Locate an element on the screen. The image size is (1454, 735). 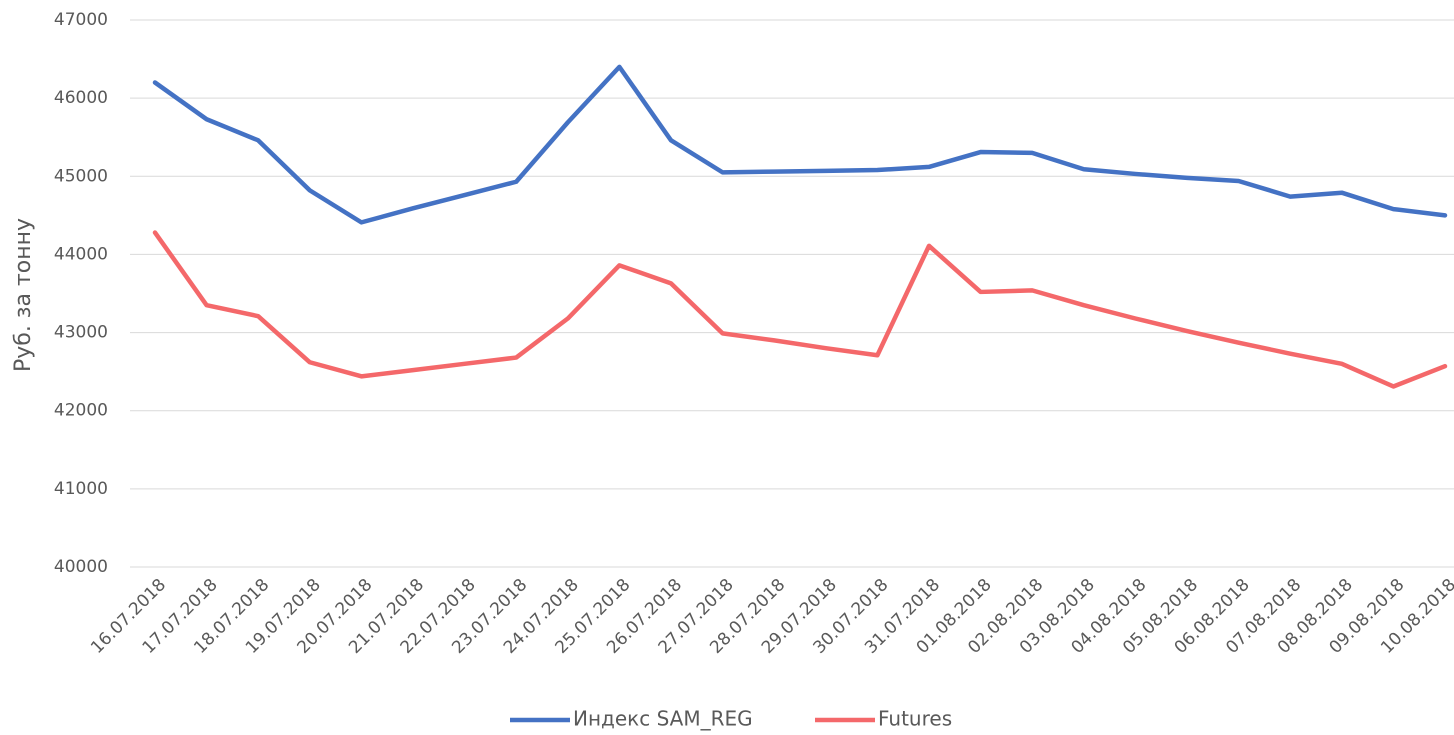
y-tick-label: 43000 is located at coordinates (81, 333).